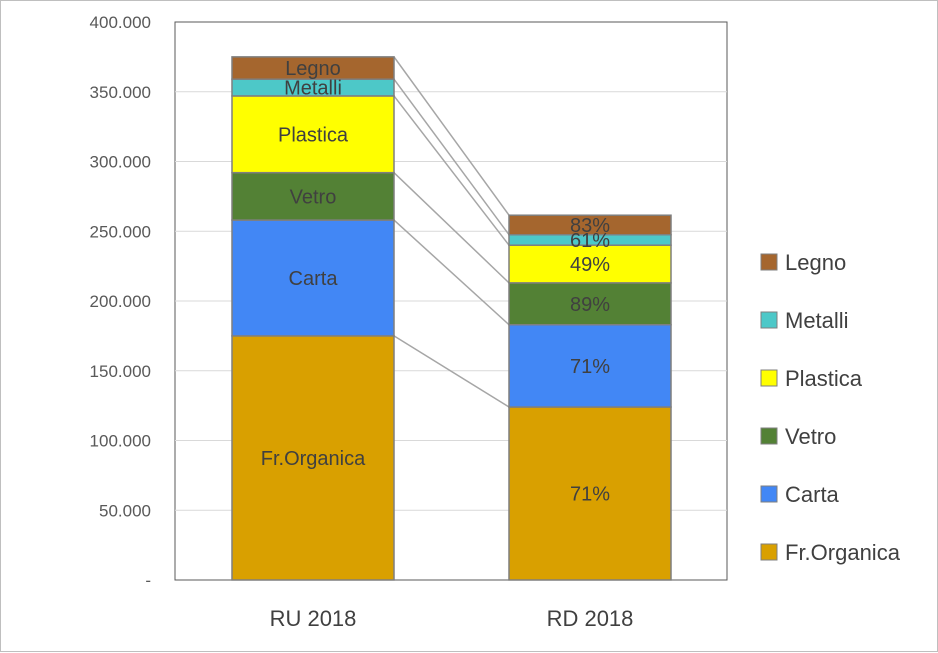 This screenshot has width=938, height=653. I want to click on data-label-fr-organica-1: Fr.Organica, so click(313, 459).